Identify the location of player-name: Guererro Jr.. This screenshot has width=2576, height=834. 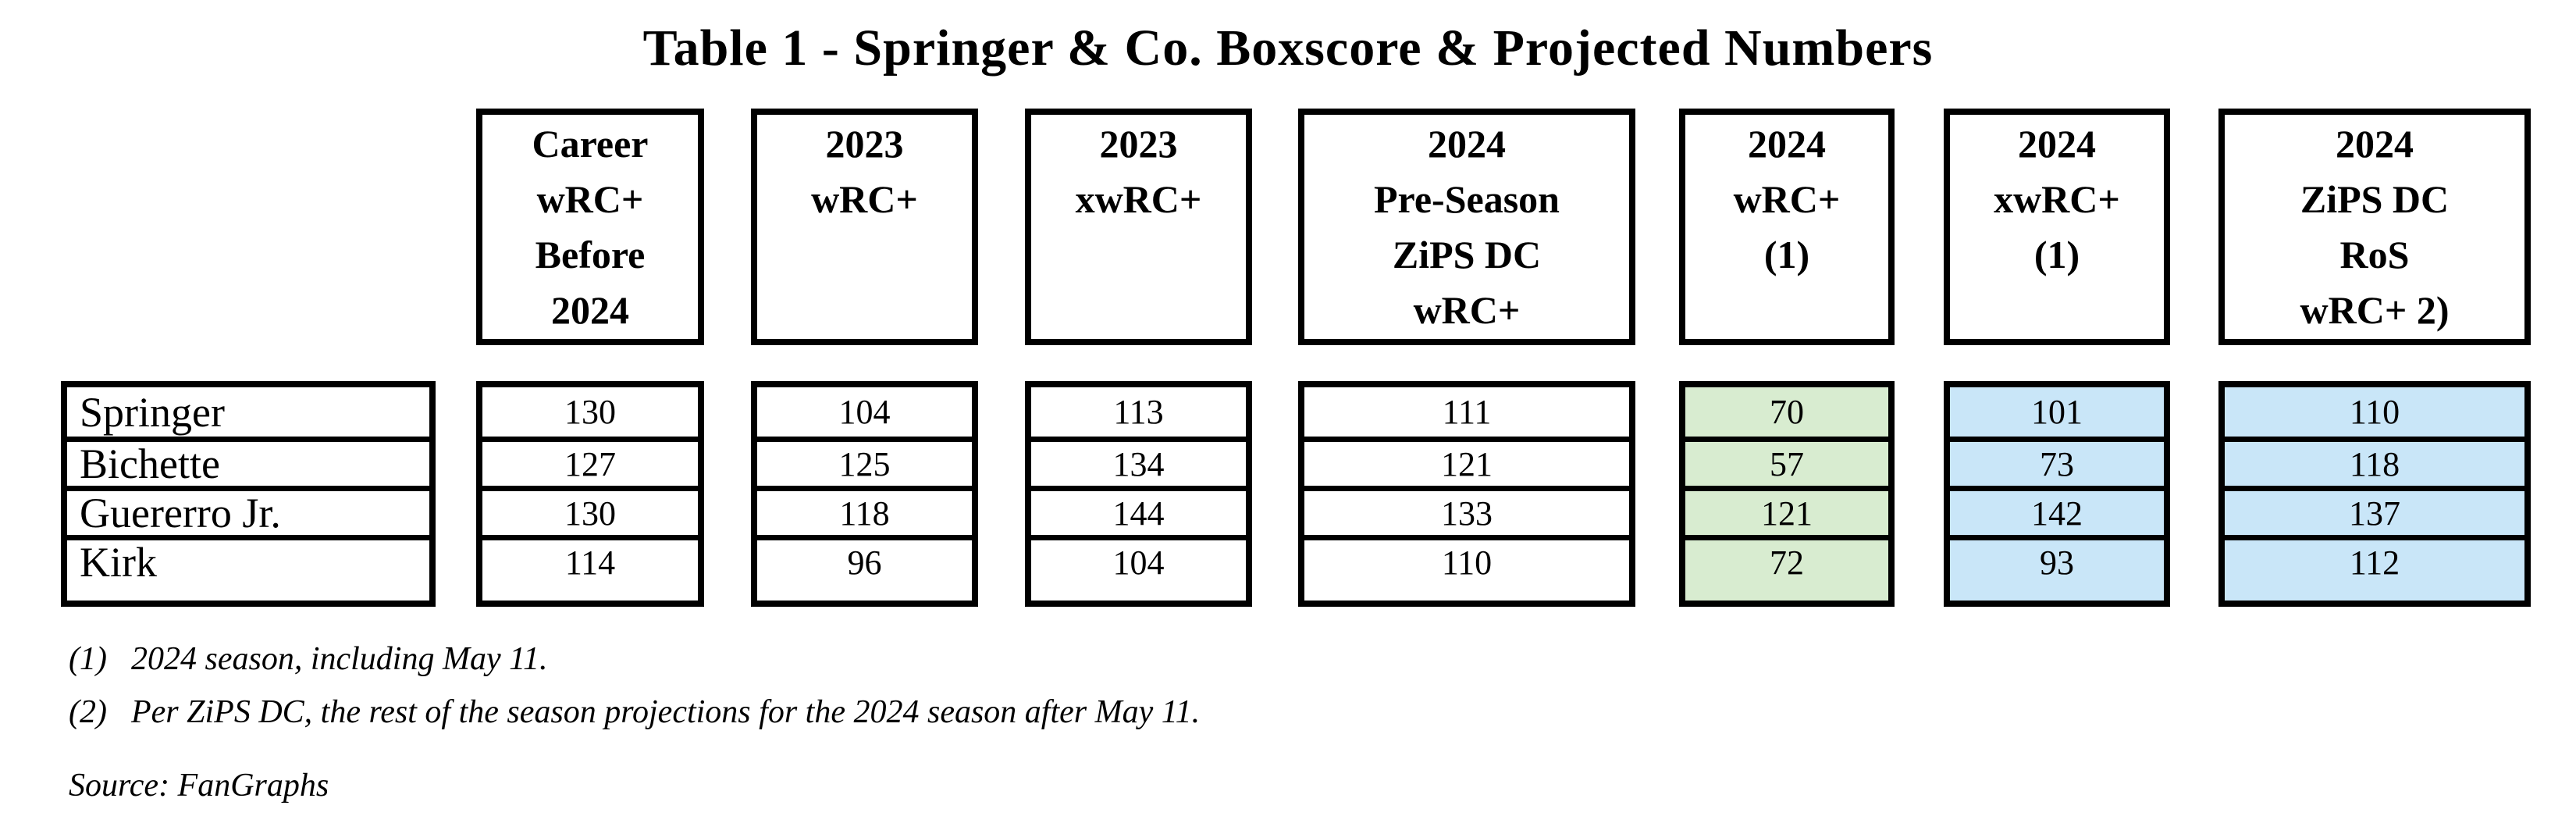
(248, 511).